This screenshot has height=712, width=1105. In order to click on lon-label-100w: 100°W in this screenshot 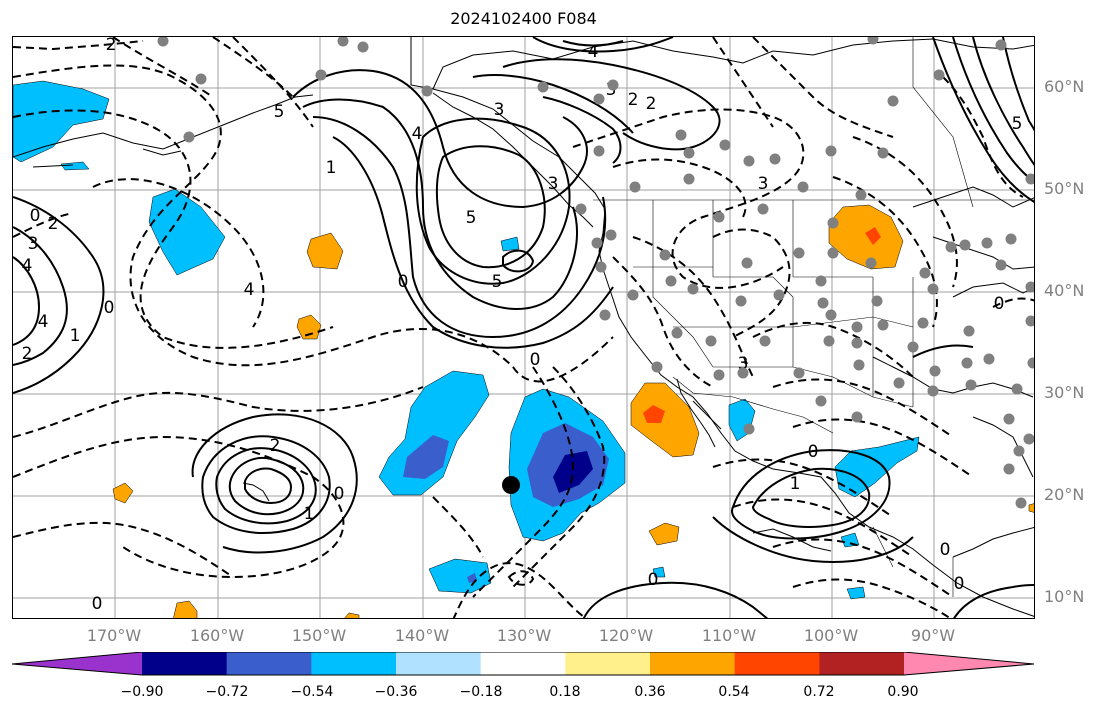, I will do `click(831, 635)`.